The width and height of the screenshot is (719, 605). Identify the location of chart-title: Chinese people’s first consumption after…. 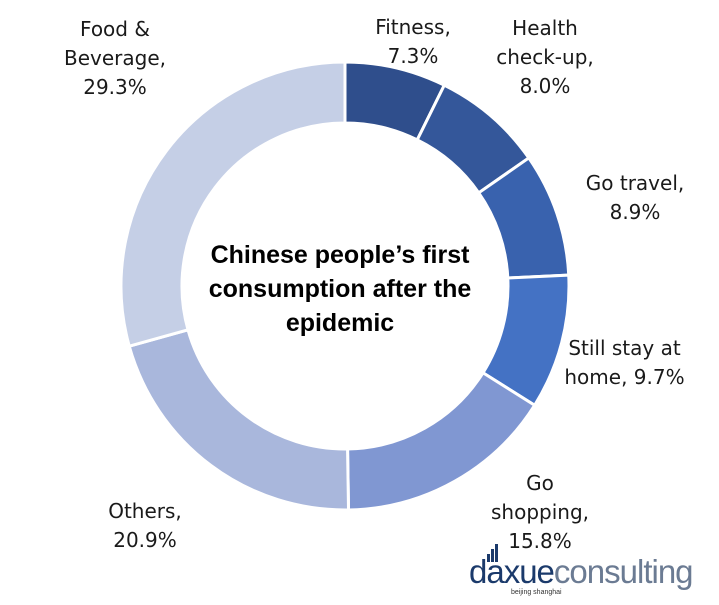
(340, 289).